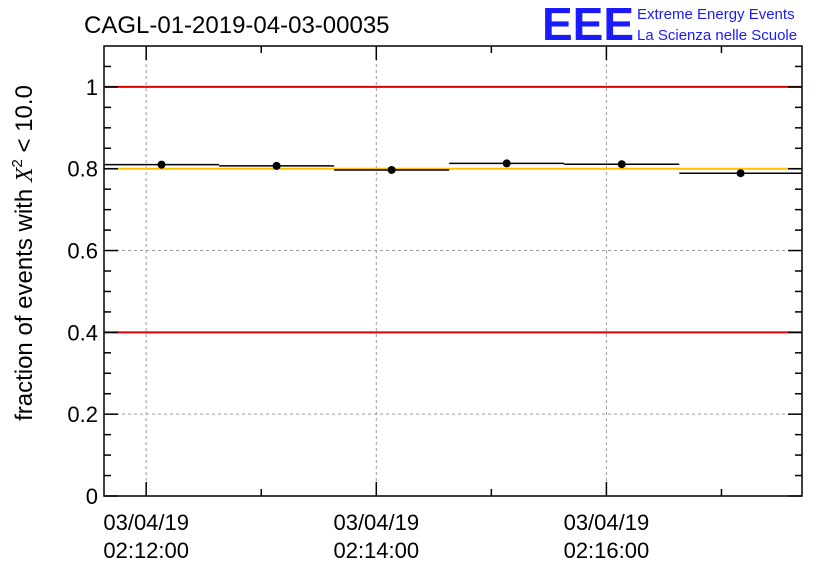 The height and width of the screenshot is (572, 836). What do you see at coordinates (24, 122) in the screenshot?
I see `y-label-suffix: < 10.0` at bounding box center [24, 122].